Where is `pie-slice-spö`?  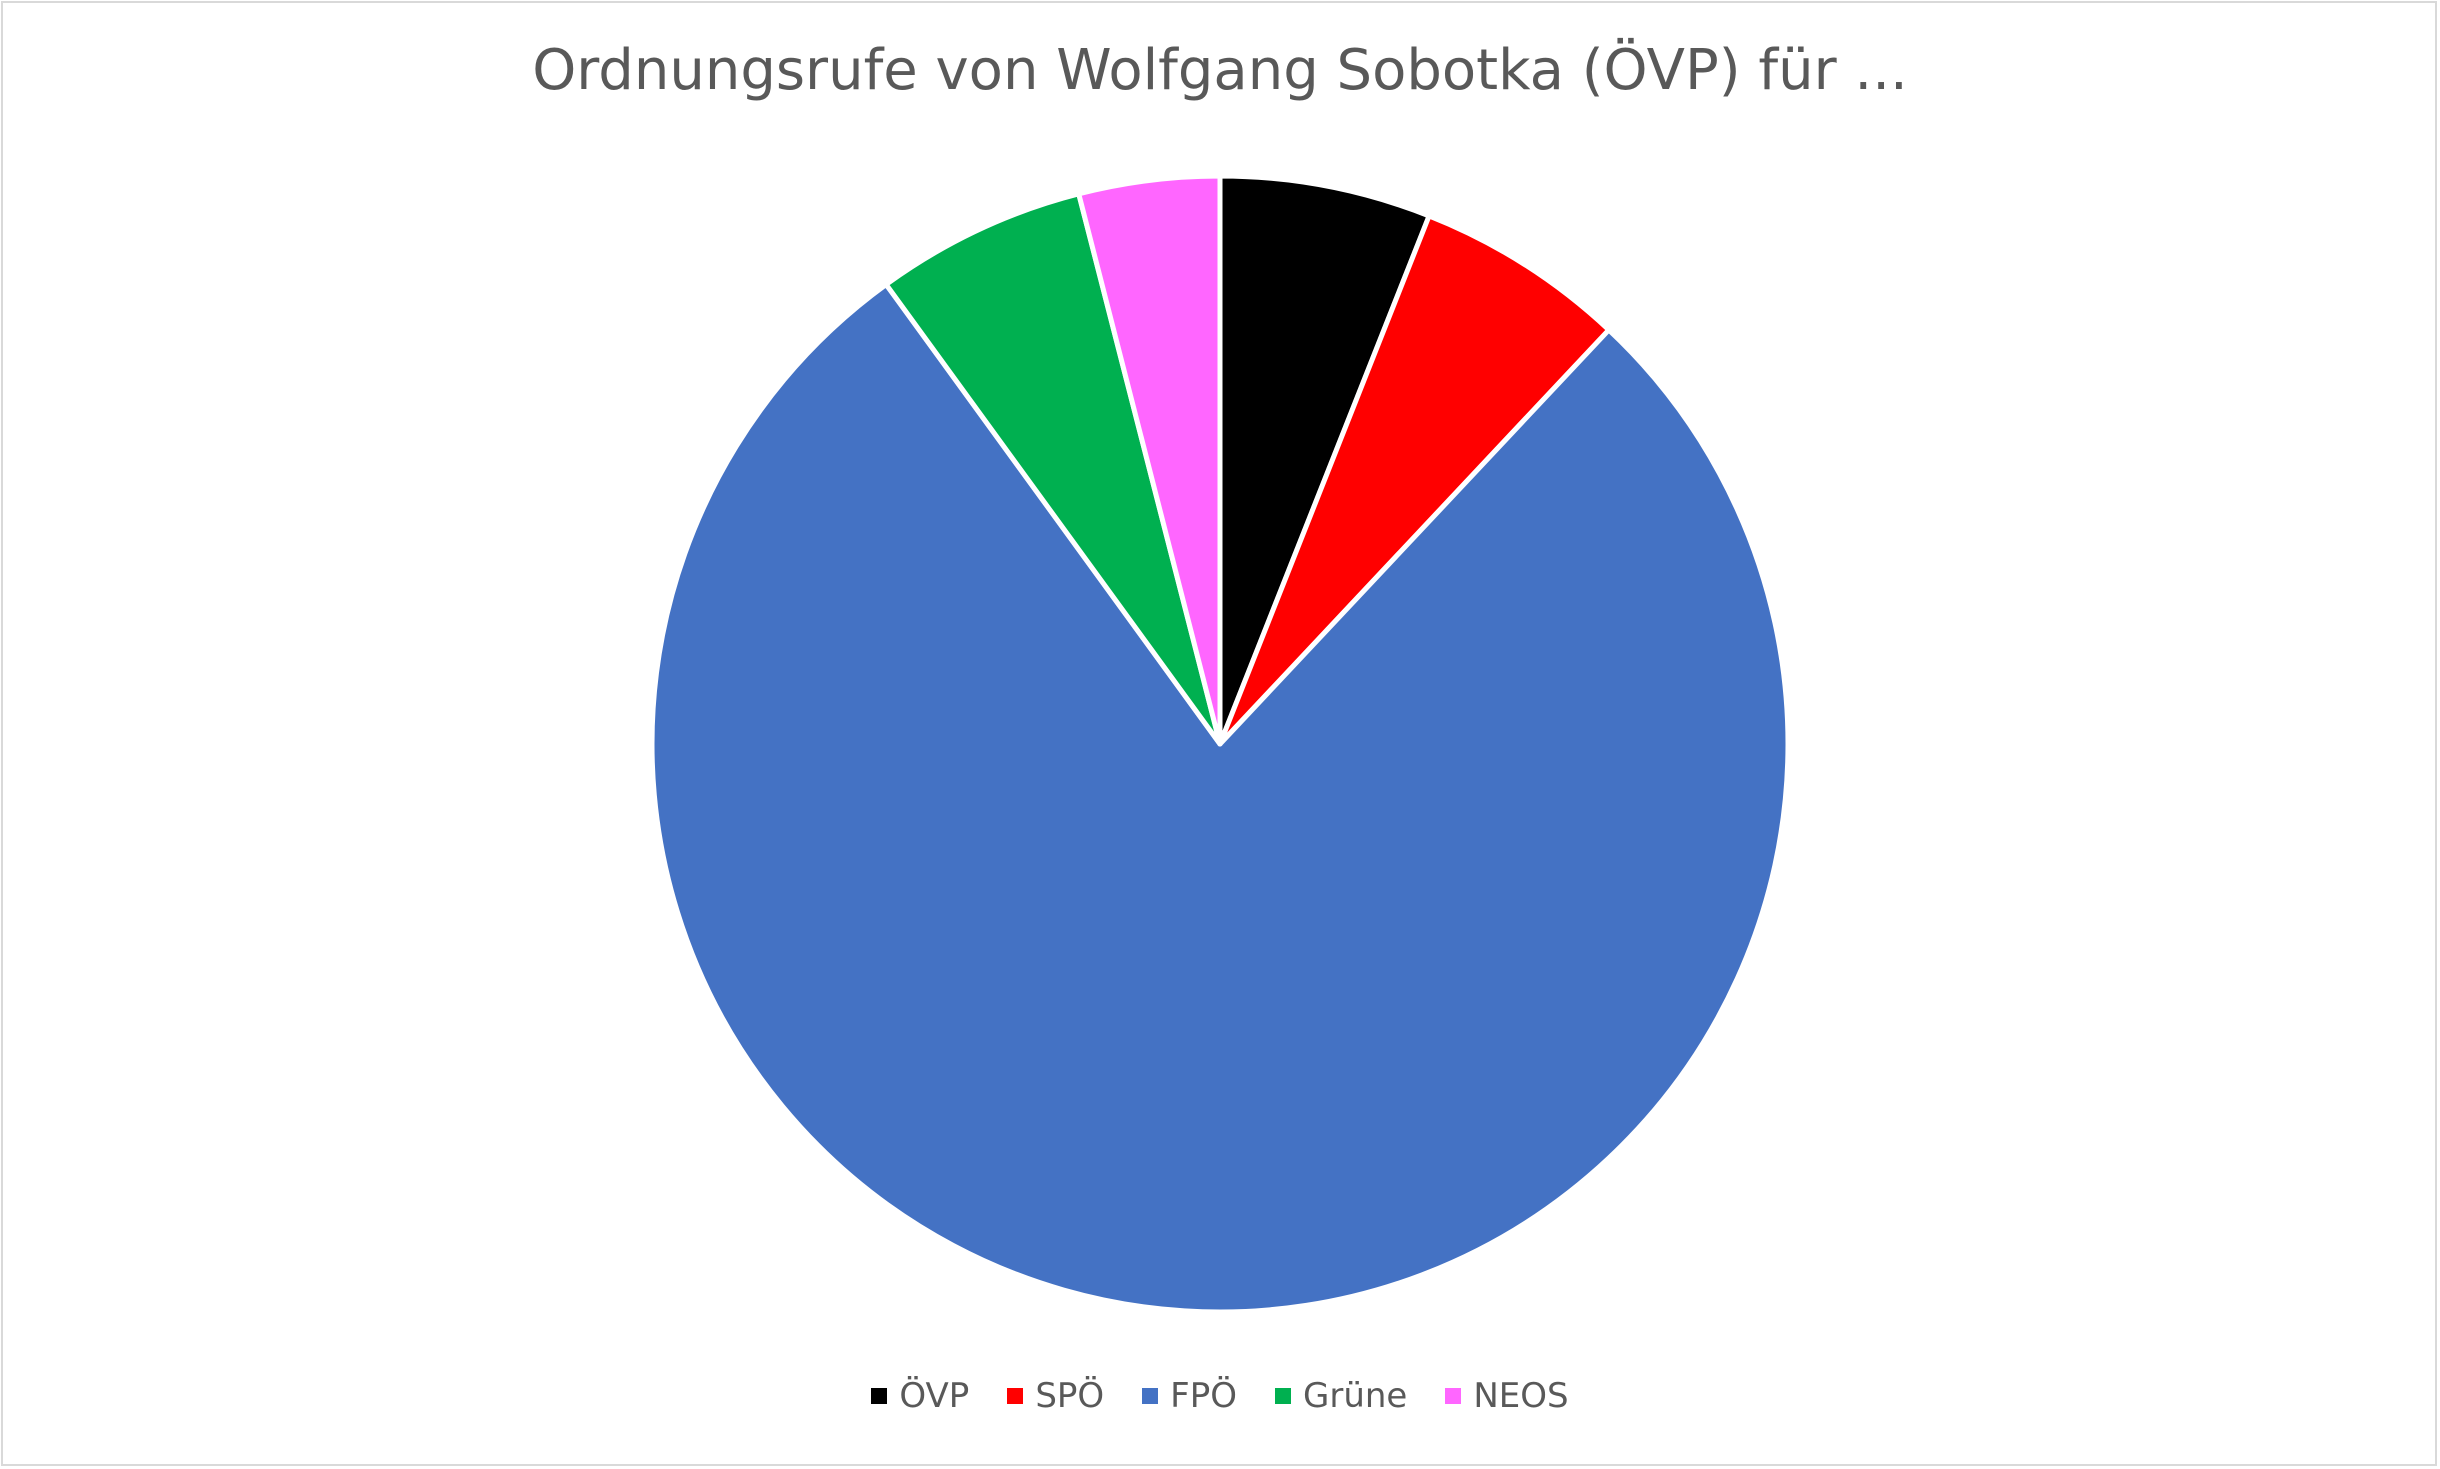
pie-slice-spö is located at coordinates (1414, 480).